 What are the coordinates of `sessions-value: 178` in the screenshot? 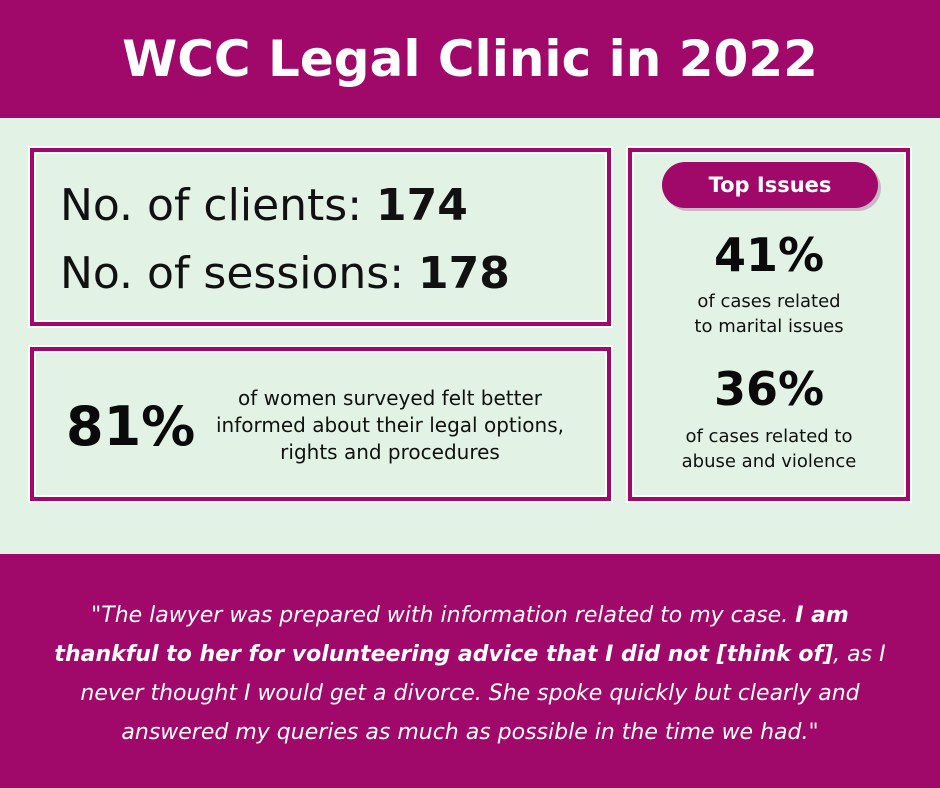 It's located at (464, 273).